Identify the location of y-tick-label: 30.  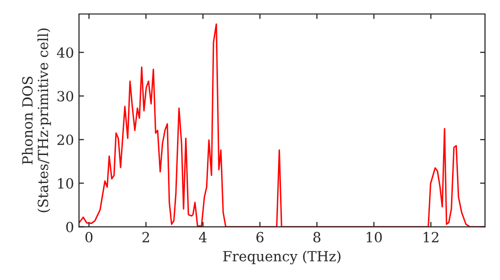
(66, 96).